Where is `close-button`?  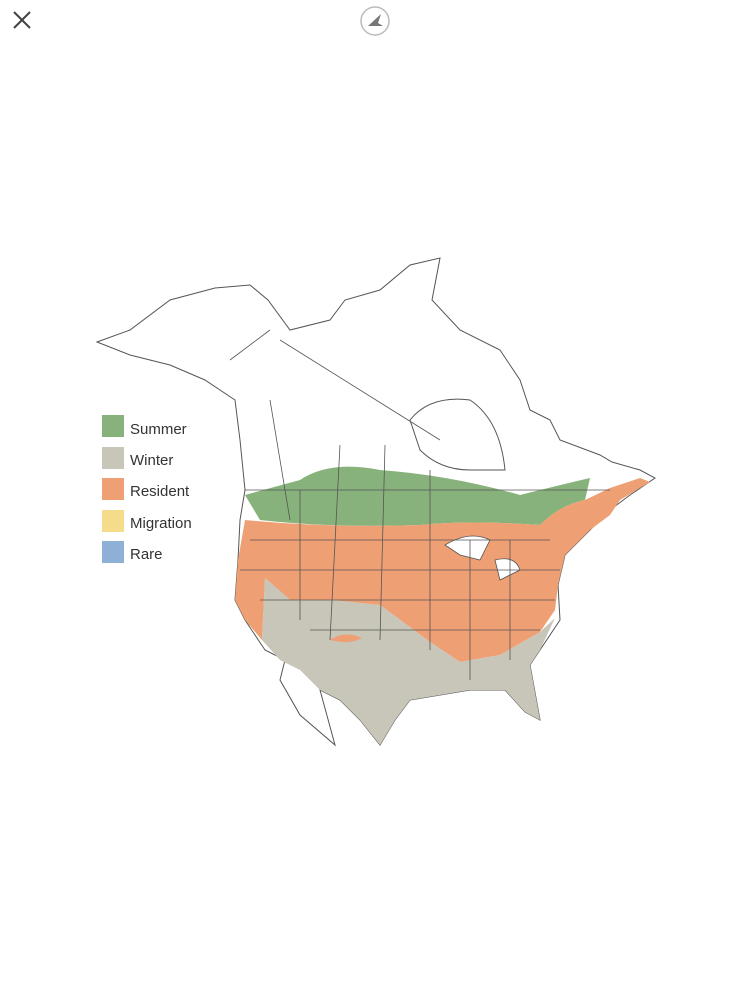 close-button is located at coordinates (22, 20).